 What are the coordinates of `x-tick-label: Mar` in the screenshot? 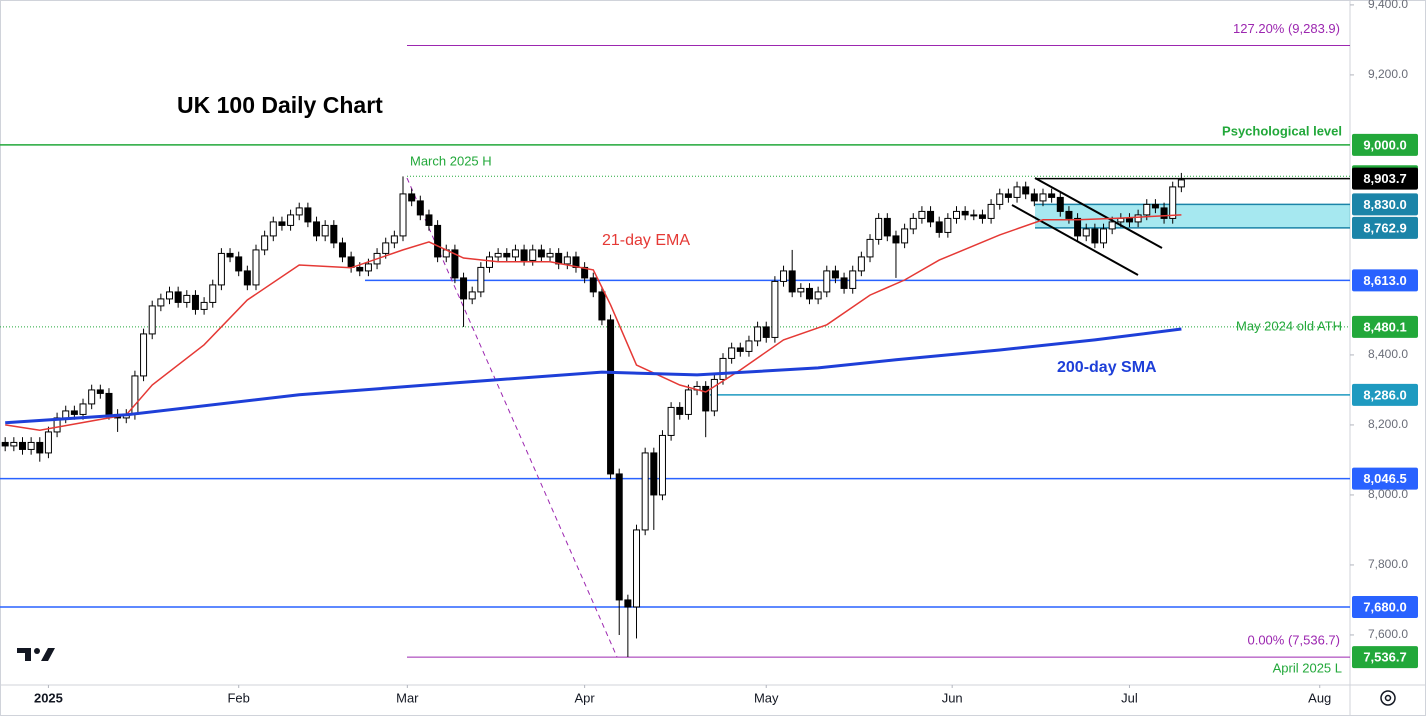 It's located at (407, 697).